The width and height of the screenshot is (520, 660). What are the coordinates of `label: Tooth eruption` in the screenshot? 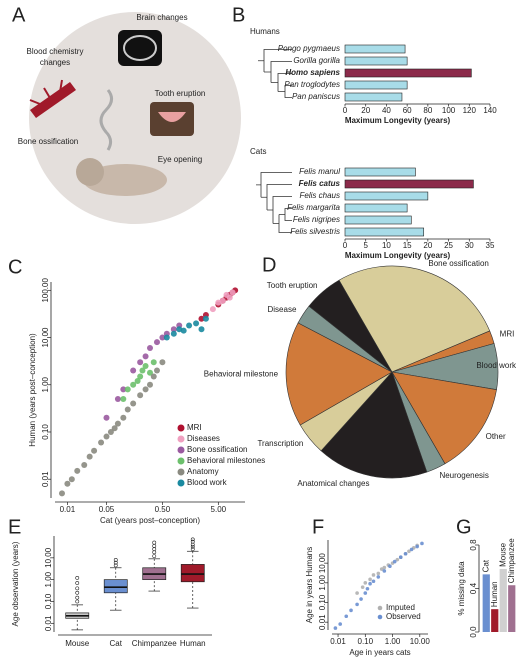 It's located at (180, 93).